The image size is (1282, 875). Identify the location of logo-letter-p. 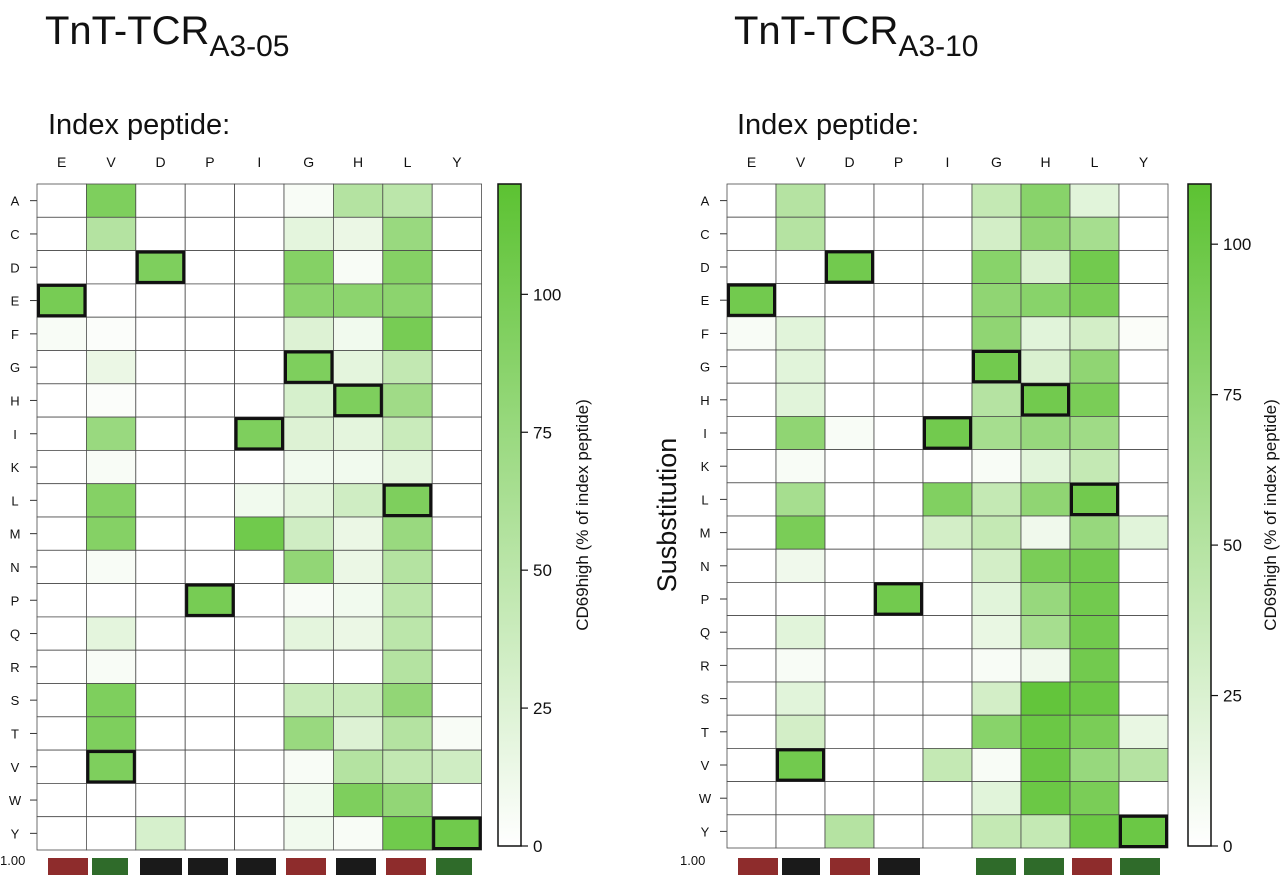
(208, 866).